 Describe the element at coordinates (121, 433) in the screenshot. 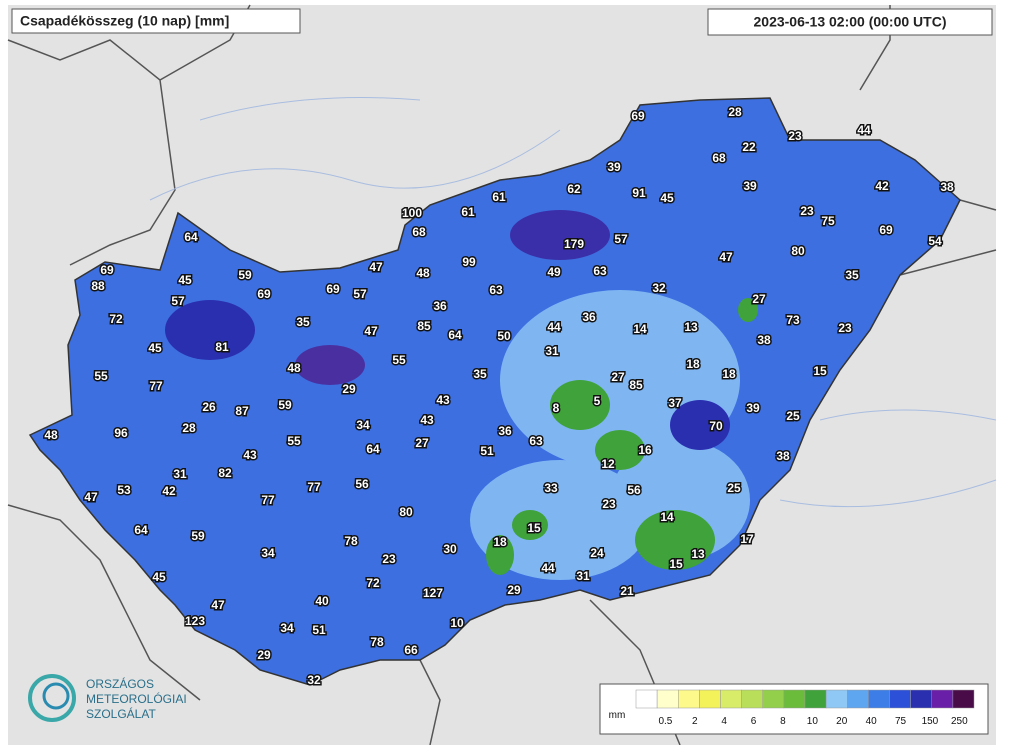

I see `station-value: 96` at that location.